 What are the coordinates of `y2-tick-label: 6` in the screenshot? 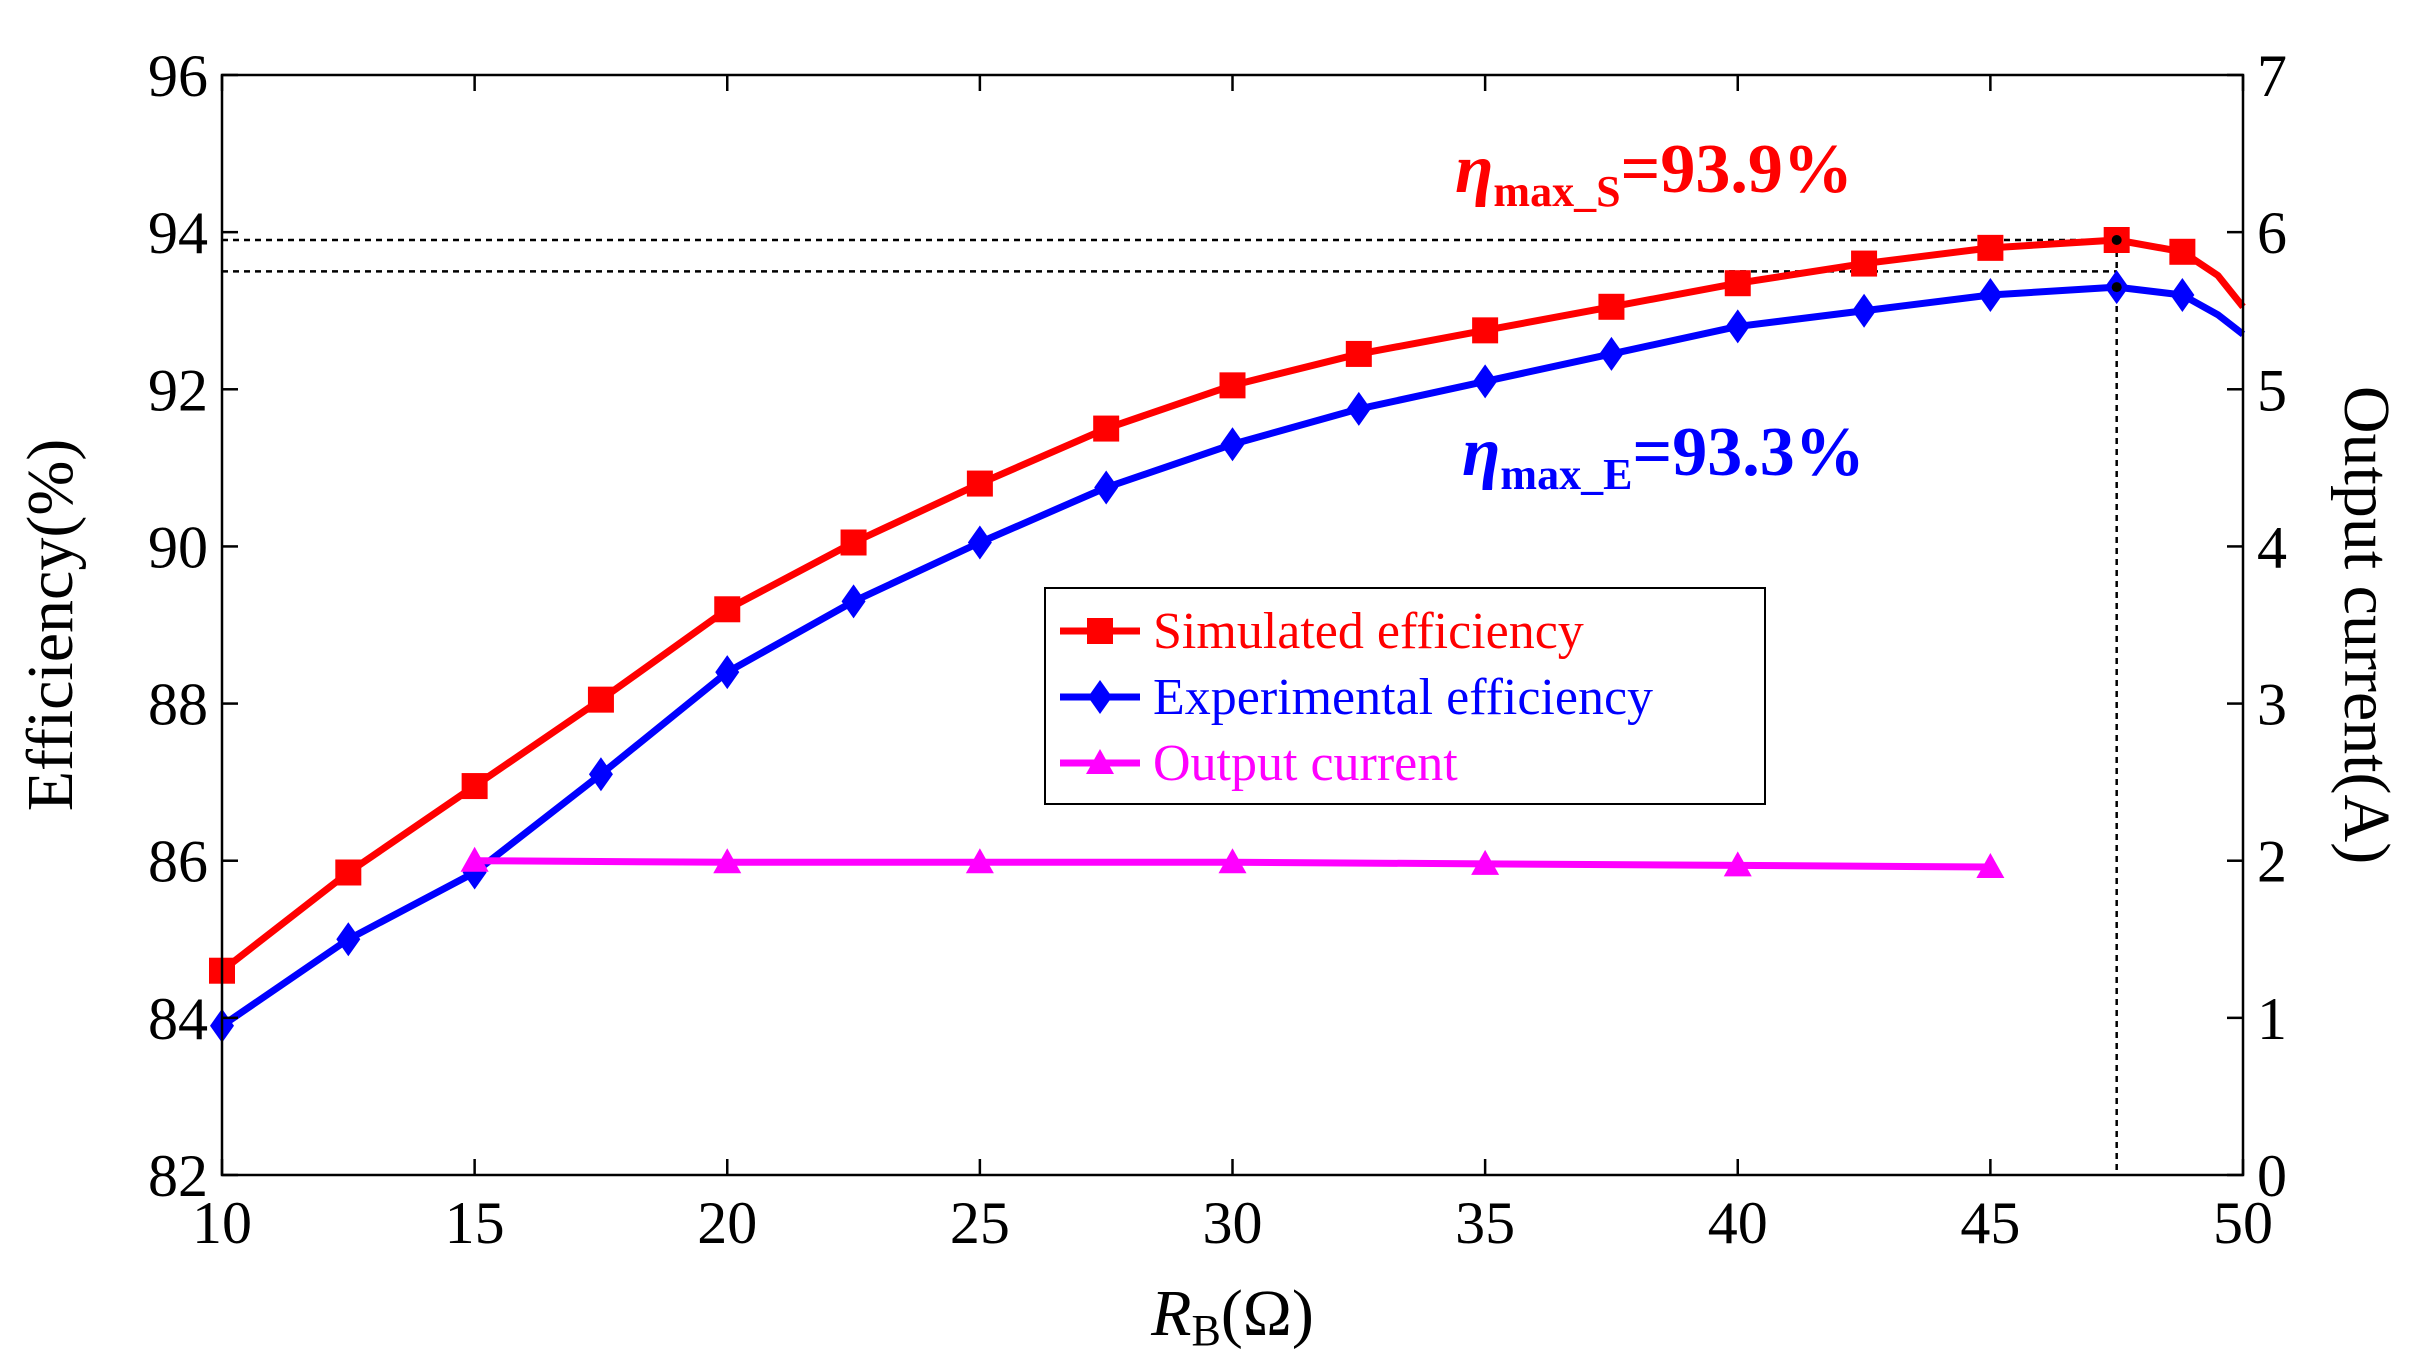 It's located at (2272, 233).